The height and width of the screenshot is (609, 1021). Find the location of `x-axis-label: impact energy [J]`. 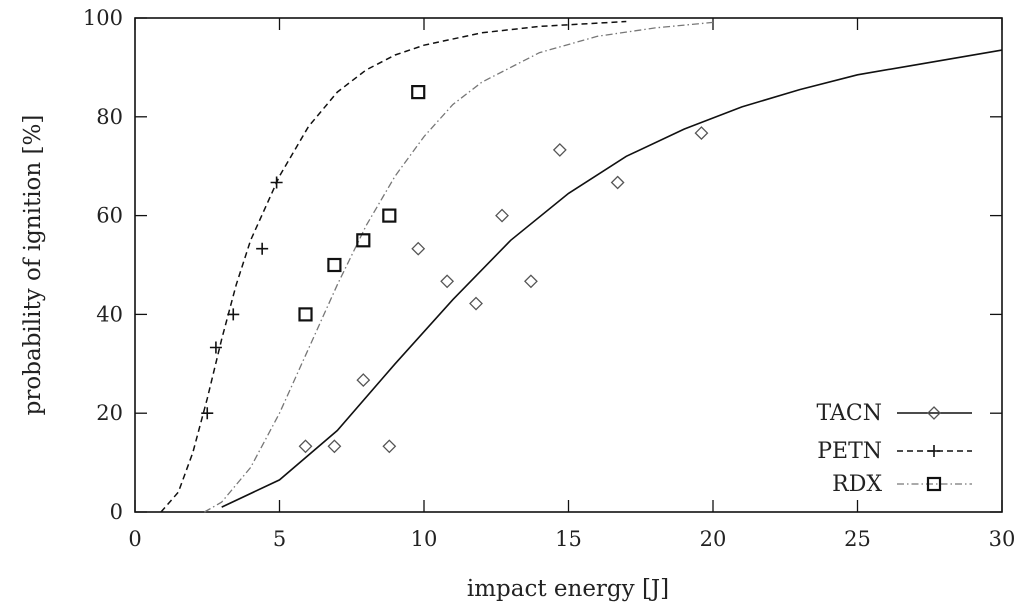

x-axis-label: impact energy [J] is located at coordinates (568, 589).